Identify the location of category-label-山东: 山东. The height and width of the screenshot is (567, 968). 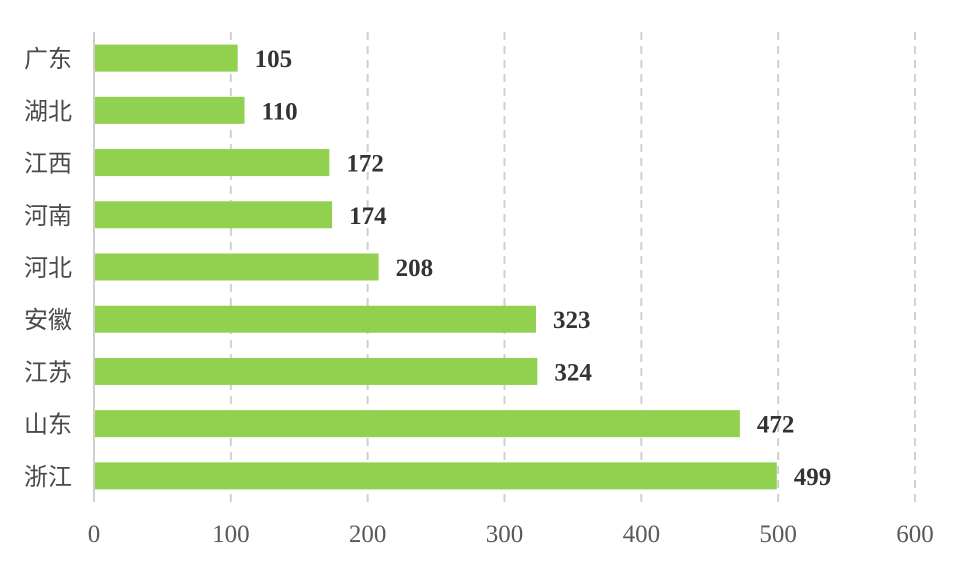
(48, 425).